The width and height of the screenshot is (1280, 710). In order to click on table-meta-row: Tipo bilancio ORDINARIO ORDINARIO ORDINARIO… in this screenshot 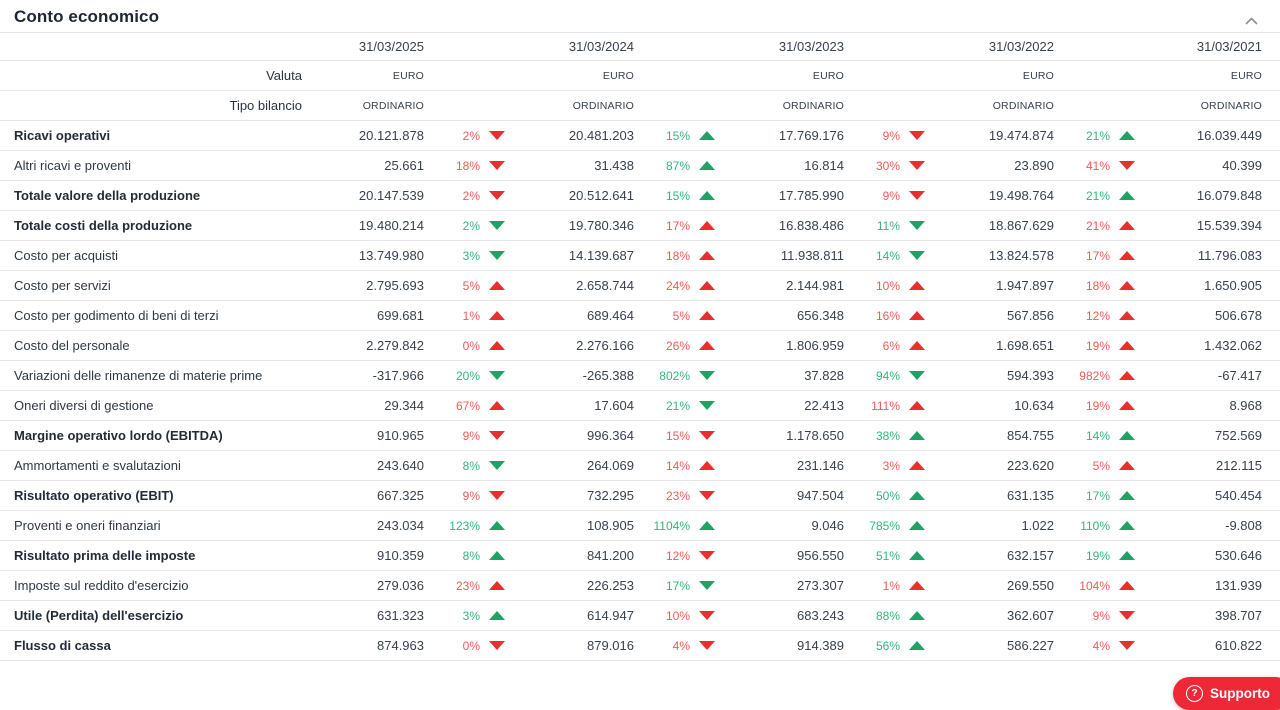, I will do `click(640, 106)`.